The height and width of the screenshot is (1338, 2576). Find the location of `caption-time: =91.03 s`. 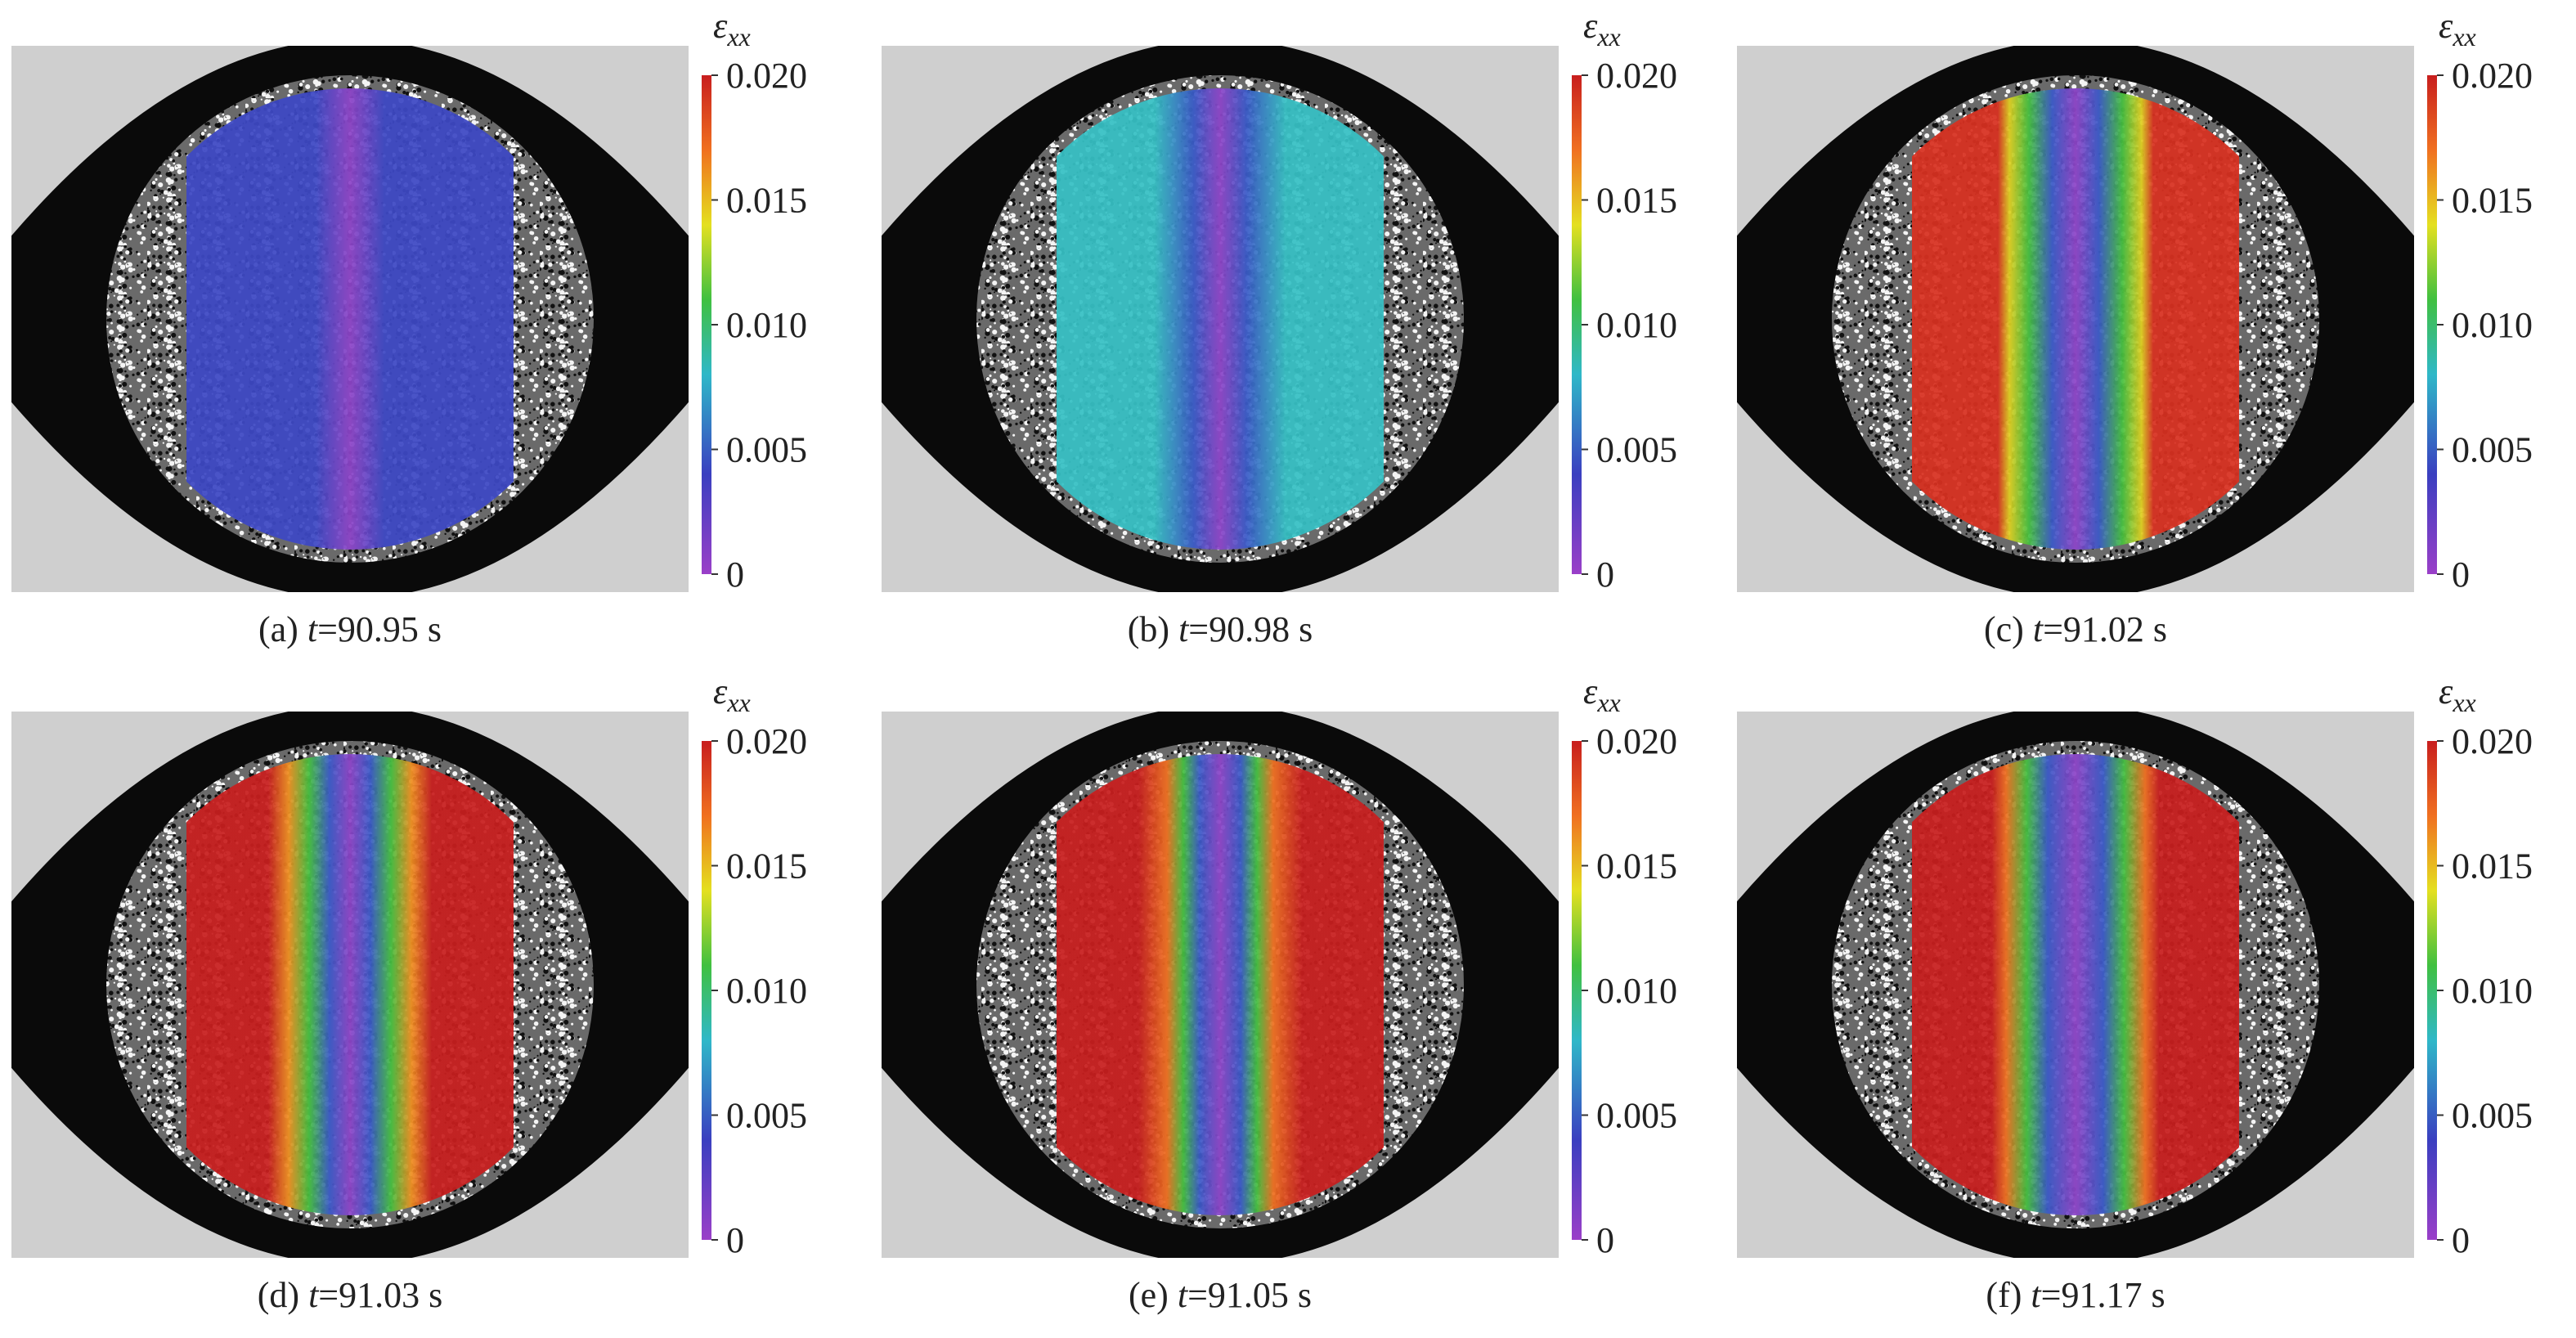

caption-time: =91.03 s is located at coordinates (380, 1295).